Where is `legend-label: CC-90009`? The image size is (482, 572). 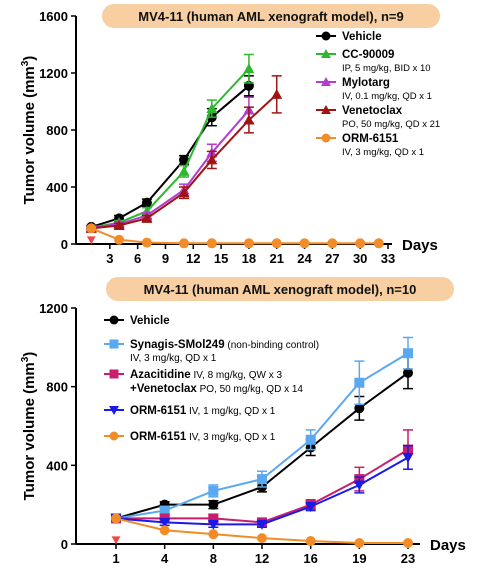 legend-label: CC-90009 is located at coordinates (368, 55).